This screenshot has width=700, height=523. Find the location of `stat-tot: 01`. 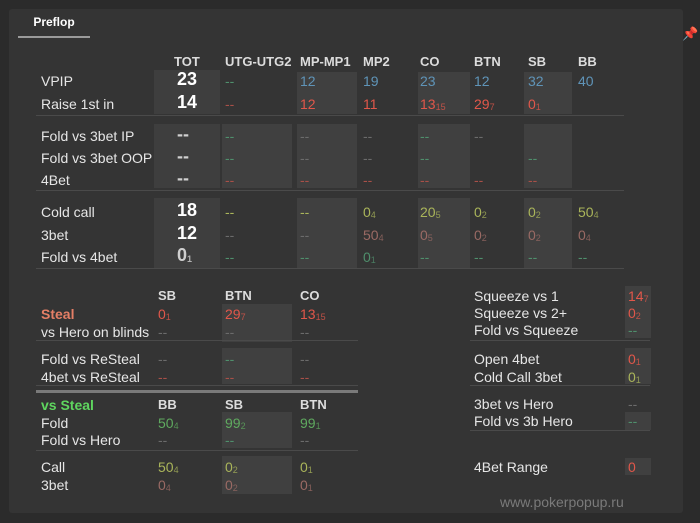

stat-tot: 01 is located at coordinates (184, 257).